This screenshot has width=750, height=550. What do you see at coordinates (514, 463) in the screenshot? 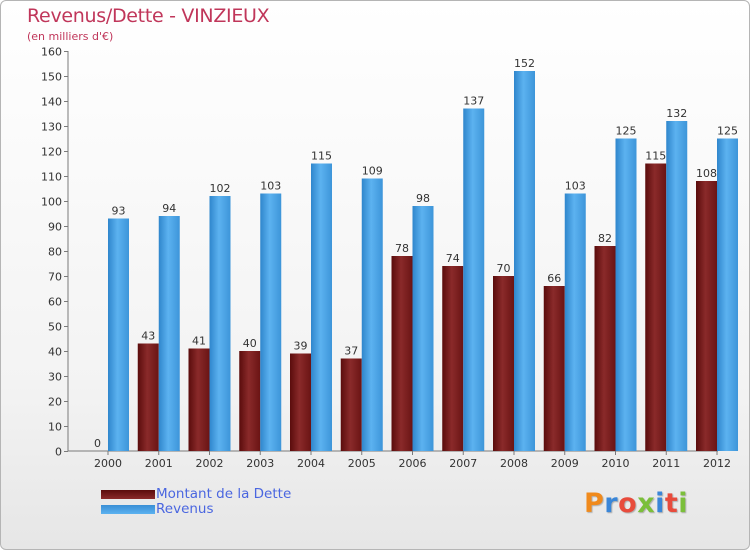
I see `x-tick-label: 2008` at bounding box center [514, 463].